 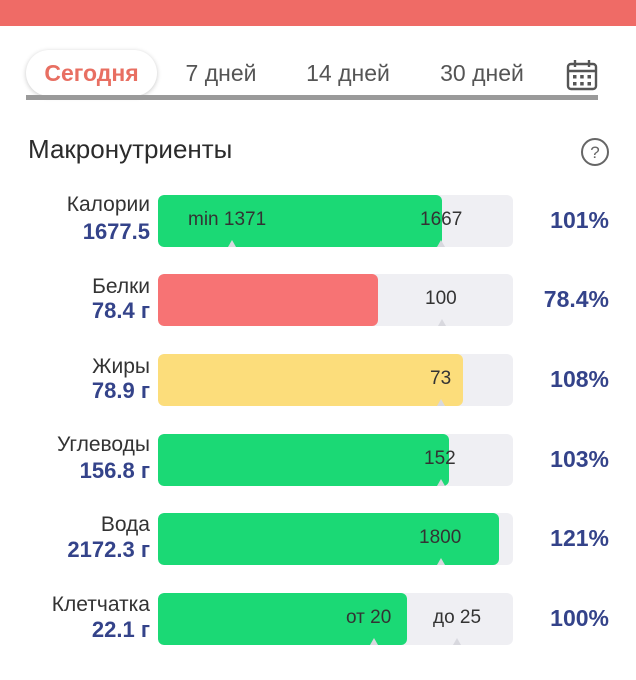 What do you see at coordinates (576, 299) in the screenshot?
I see `percent-value: 78.4%` at bounding box center [576, 299].